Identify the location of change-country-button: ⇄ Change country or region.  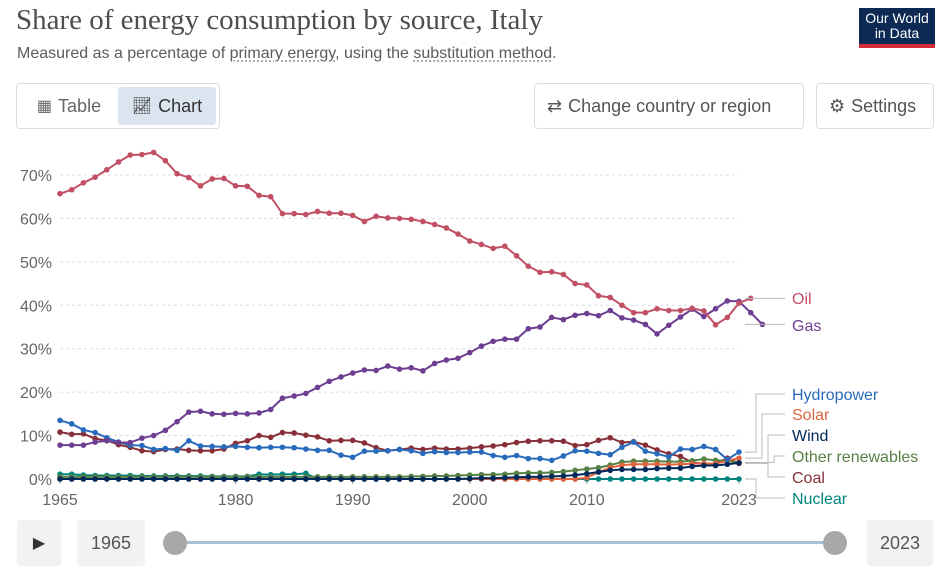
(669, 106).